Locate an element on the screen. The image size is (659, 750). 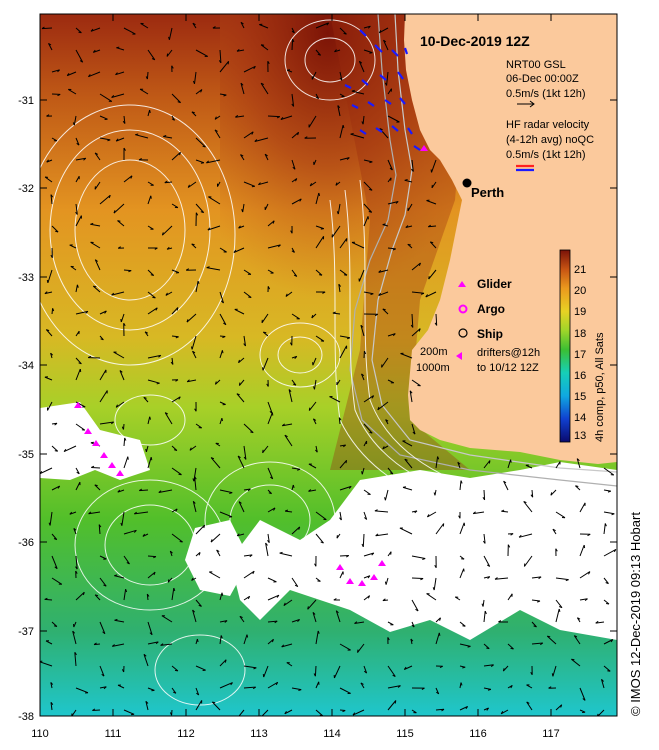
drifter-icon is located at coordinates (459, 356).